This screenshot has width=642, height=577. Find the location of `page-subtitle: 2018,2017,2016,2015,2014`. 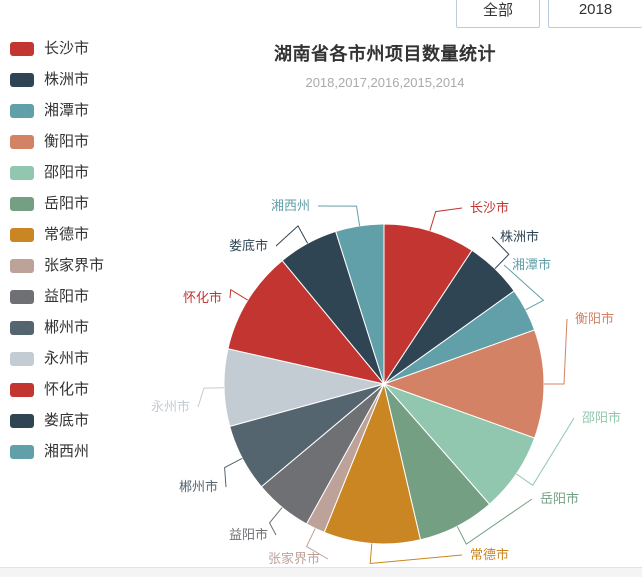

page-subtitle: 2018,2017,2016,2015,2014 is located at coordinates (385, 82).